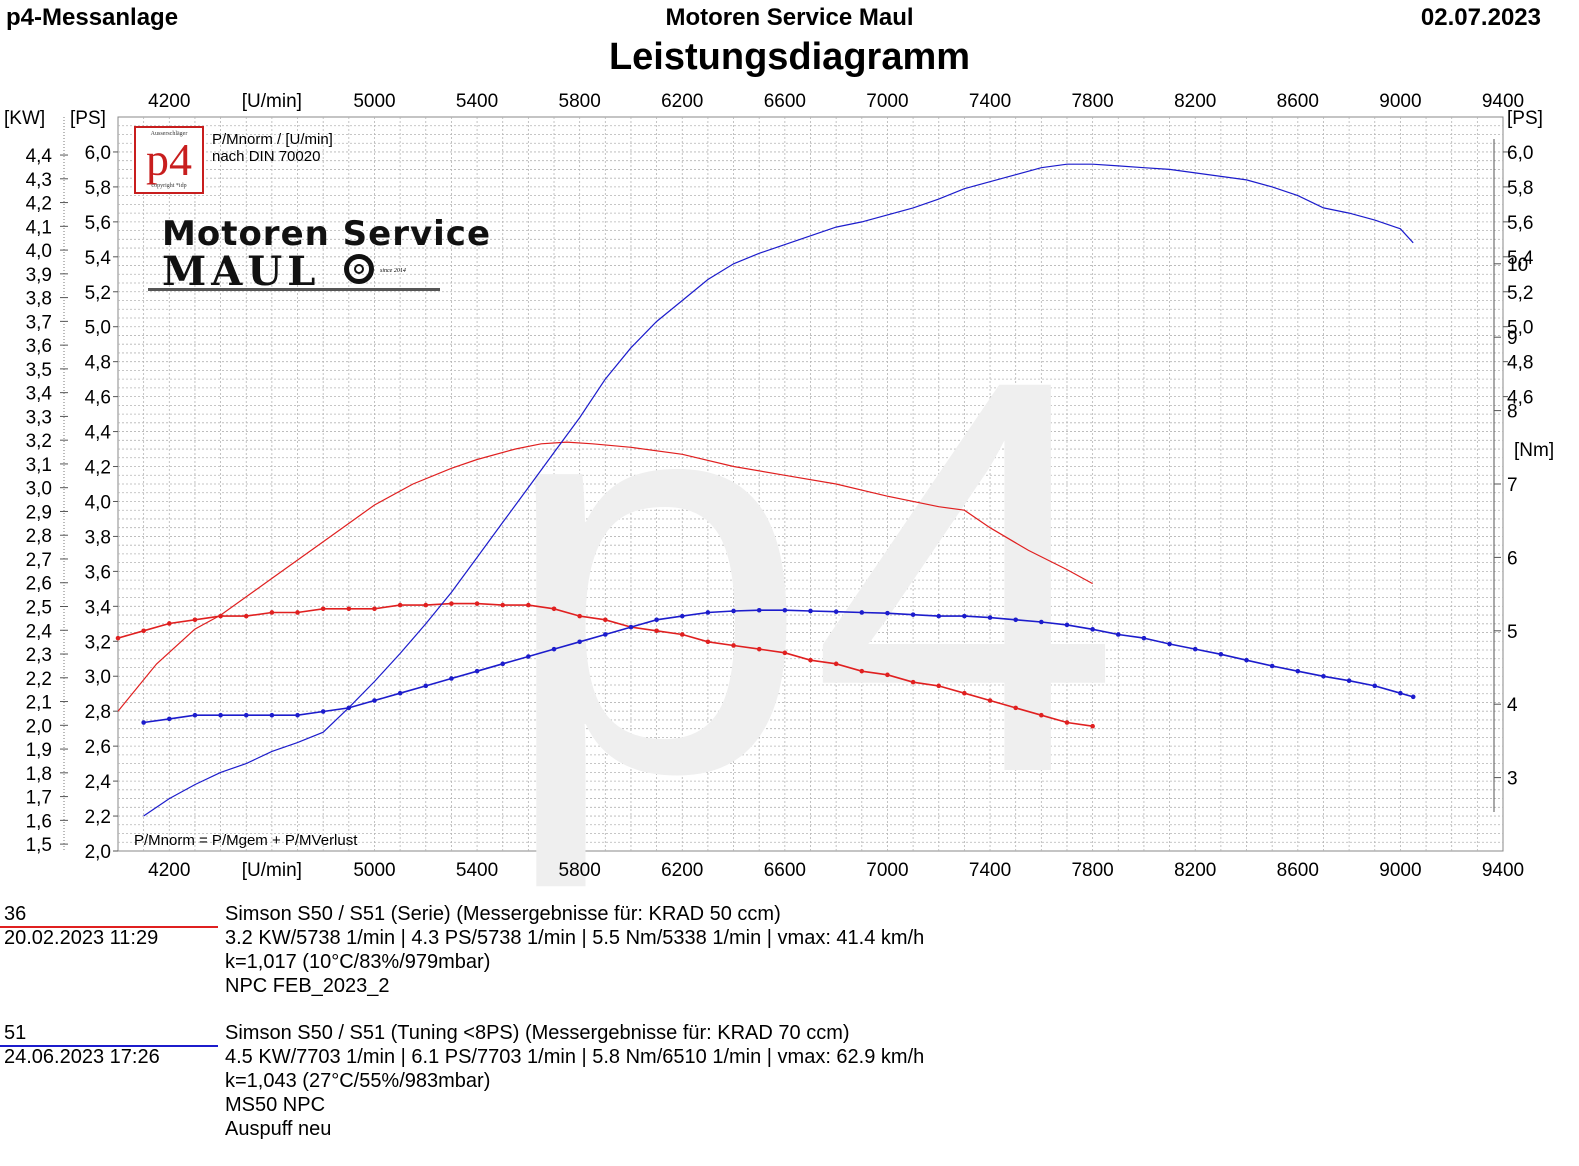 The image size is (1579, 1166). Describe the element at coordinates (1195, 101) in the screenshot. I see `x-tick-label-top: 8200` at that location.